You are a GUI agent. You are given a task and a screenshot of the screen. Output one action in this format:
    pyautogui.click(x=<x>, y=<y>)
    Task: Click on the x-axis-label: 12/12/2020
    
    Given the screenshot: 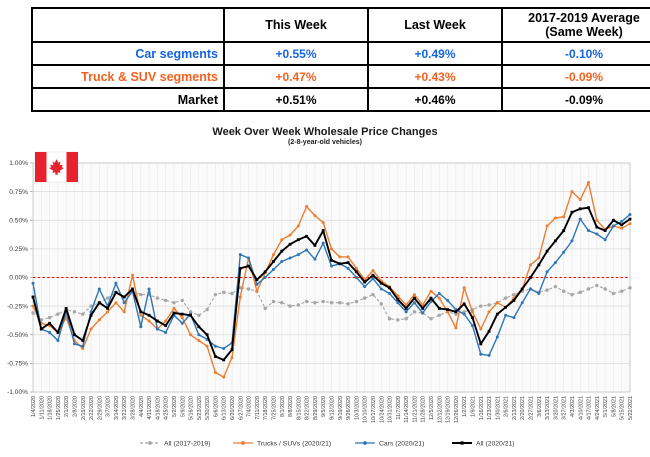 What is the action you would take?
    pyautogui.click(x=440, y=409)
    